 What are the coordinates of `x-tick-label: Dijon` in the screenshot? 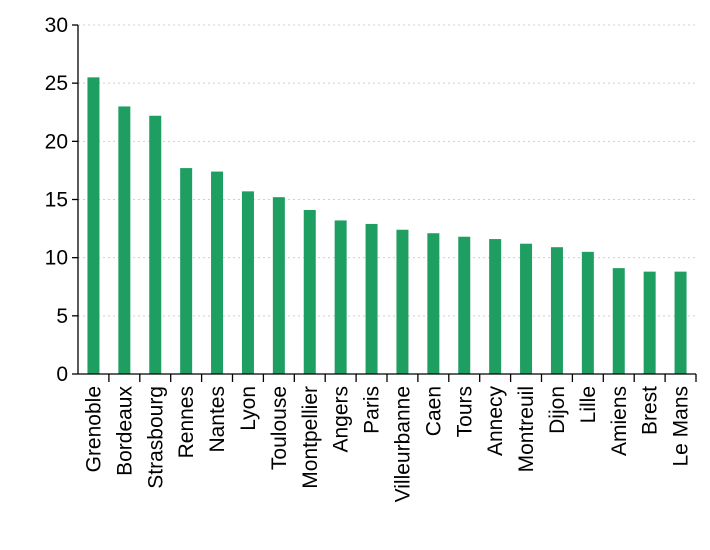 It's located at (557, 410).